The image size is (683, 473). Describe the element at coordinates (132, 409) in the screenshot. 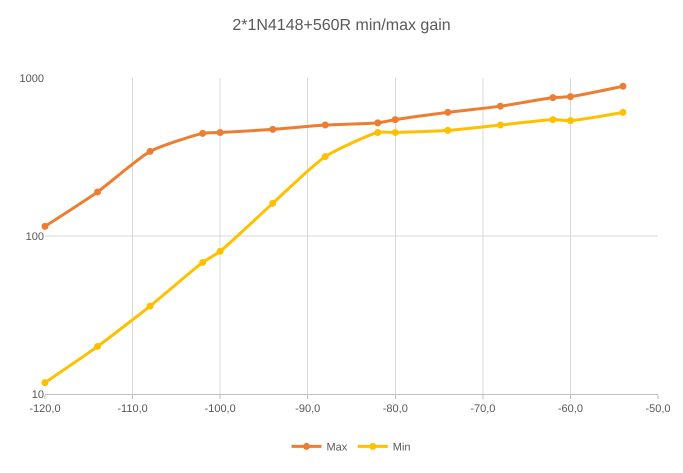

I see `x-tick-label: -110,0` at that location.